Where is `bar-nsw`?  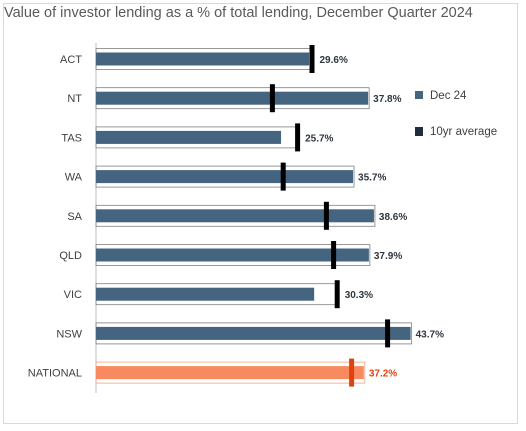
bar-nsw is located at coordinates (253, 333).